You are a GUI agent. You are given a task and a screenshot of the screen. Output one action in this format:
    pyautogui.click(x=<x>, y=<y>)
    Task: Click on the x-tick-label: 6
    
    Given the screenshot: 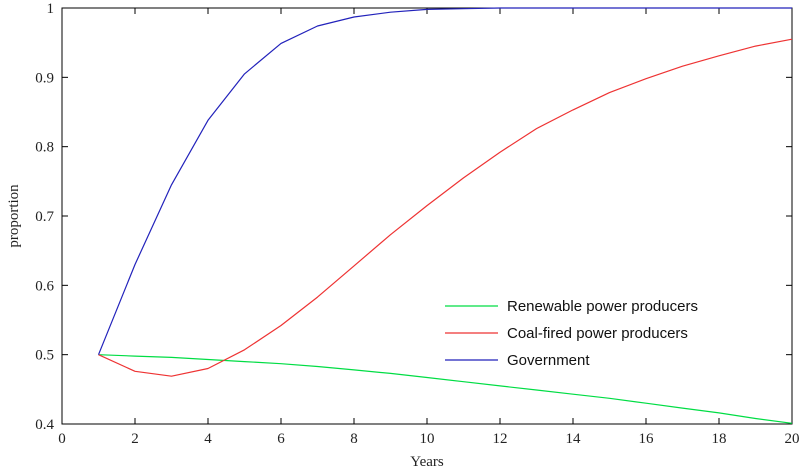 What is the action you would take?
    pyautogui.click(x=281, y=439)
    